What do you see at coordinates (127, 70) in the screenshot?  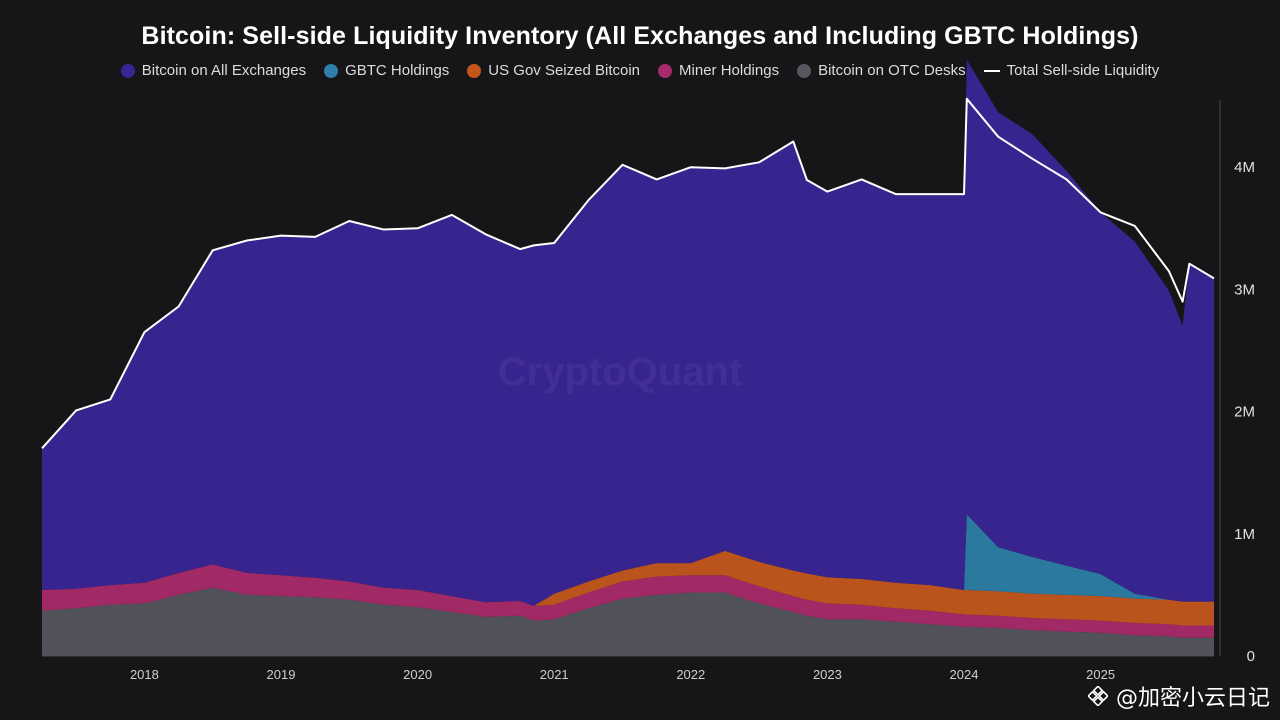 I see `legend-swatch-exchanges` at bounding box center [127, 70].